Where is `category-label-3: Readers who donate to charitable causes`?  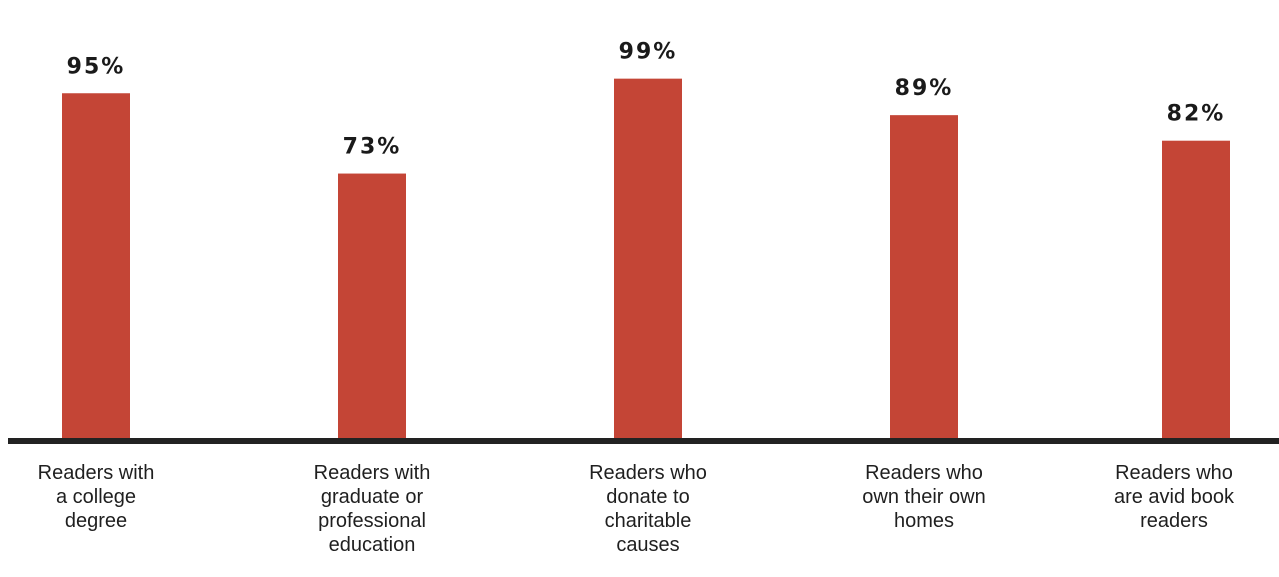 category-label-3: Readers who donate to charitable causes is located at coordinates (648, 509).